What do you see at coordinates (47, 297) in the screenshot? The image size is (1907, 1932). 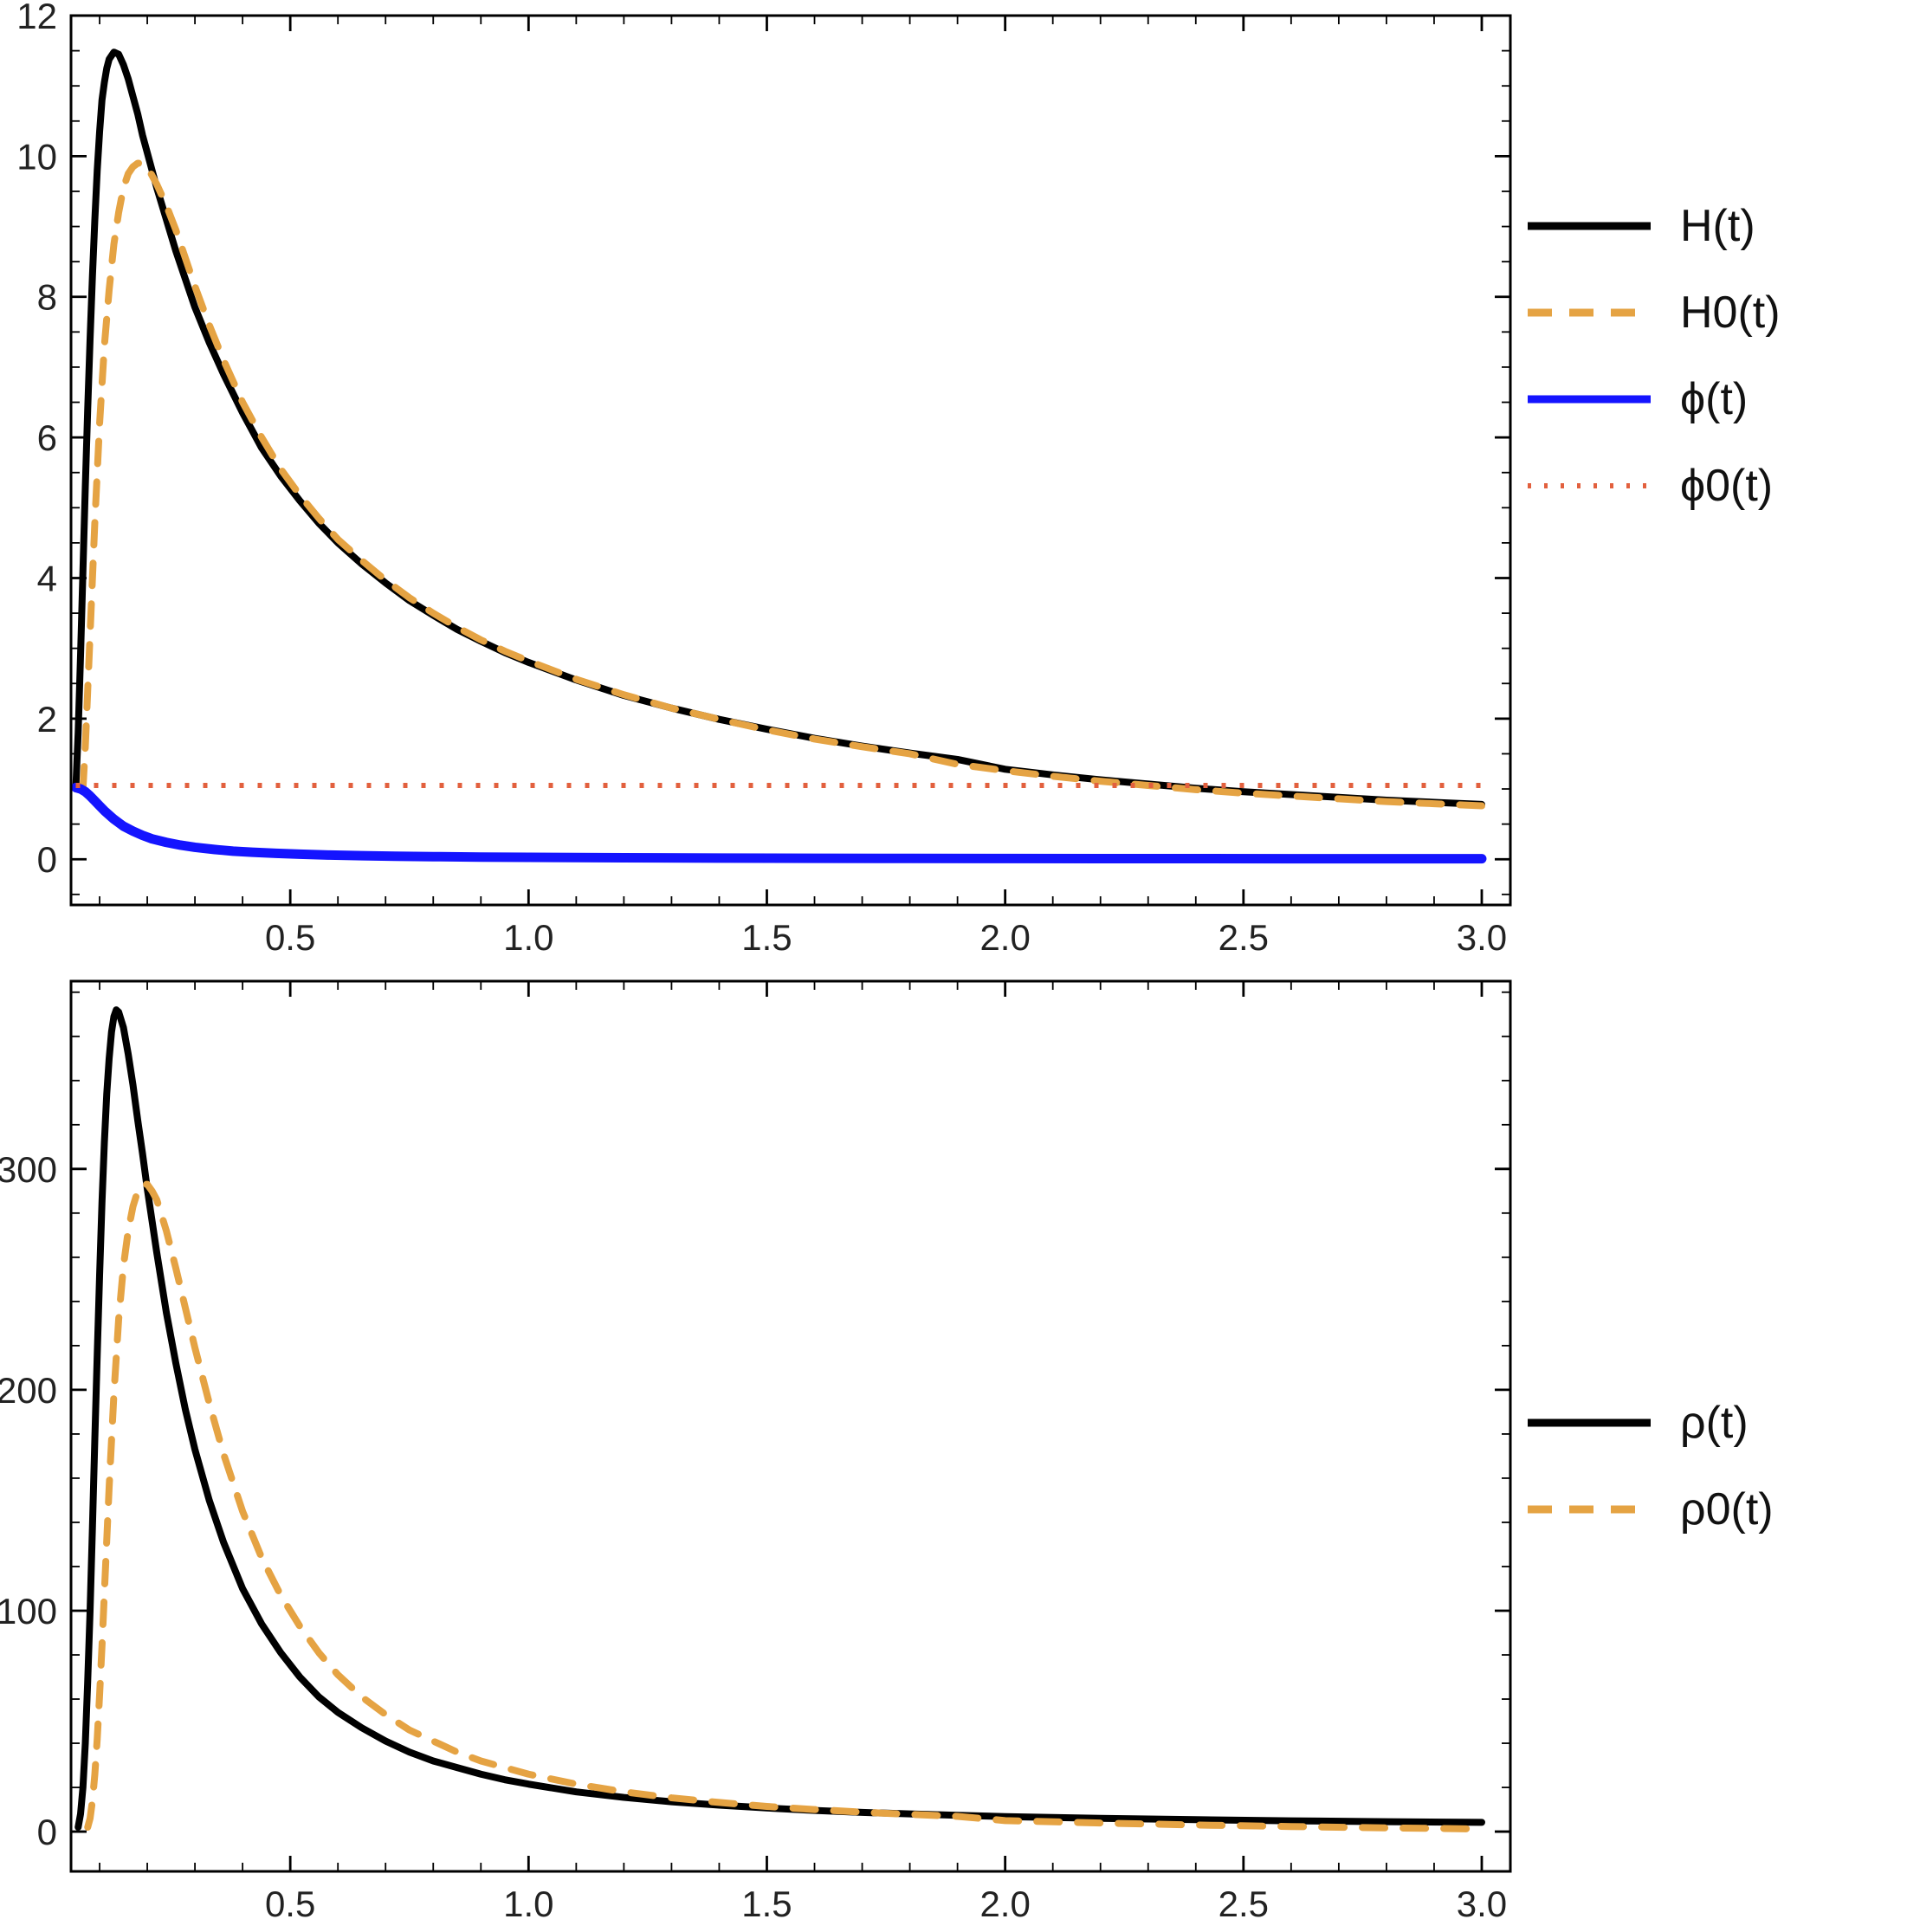 I see `svg-text: 8` at bounding box center [47, 297].